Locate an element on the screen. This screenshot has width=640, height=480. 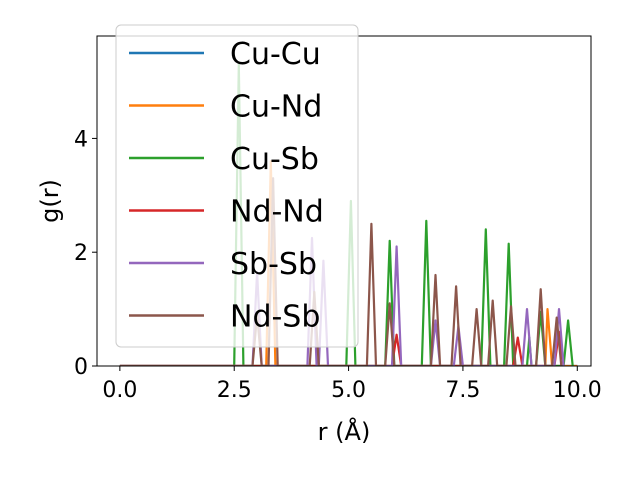
x-tick-label: 5.0 is located at coordinates (348, 390).